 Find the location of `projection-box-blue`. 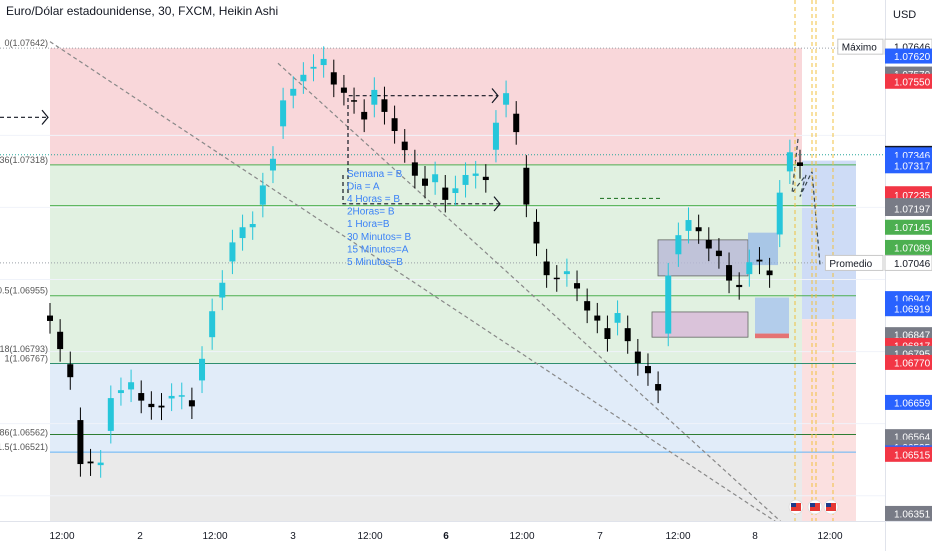

projection-box-blue is located at coordinates (829, 240).